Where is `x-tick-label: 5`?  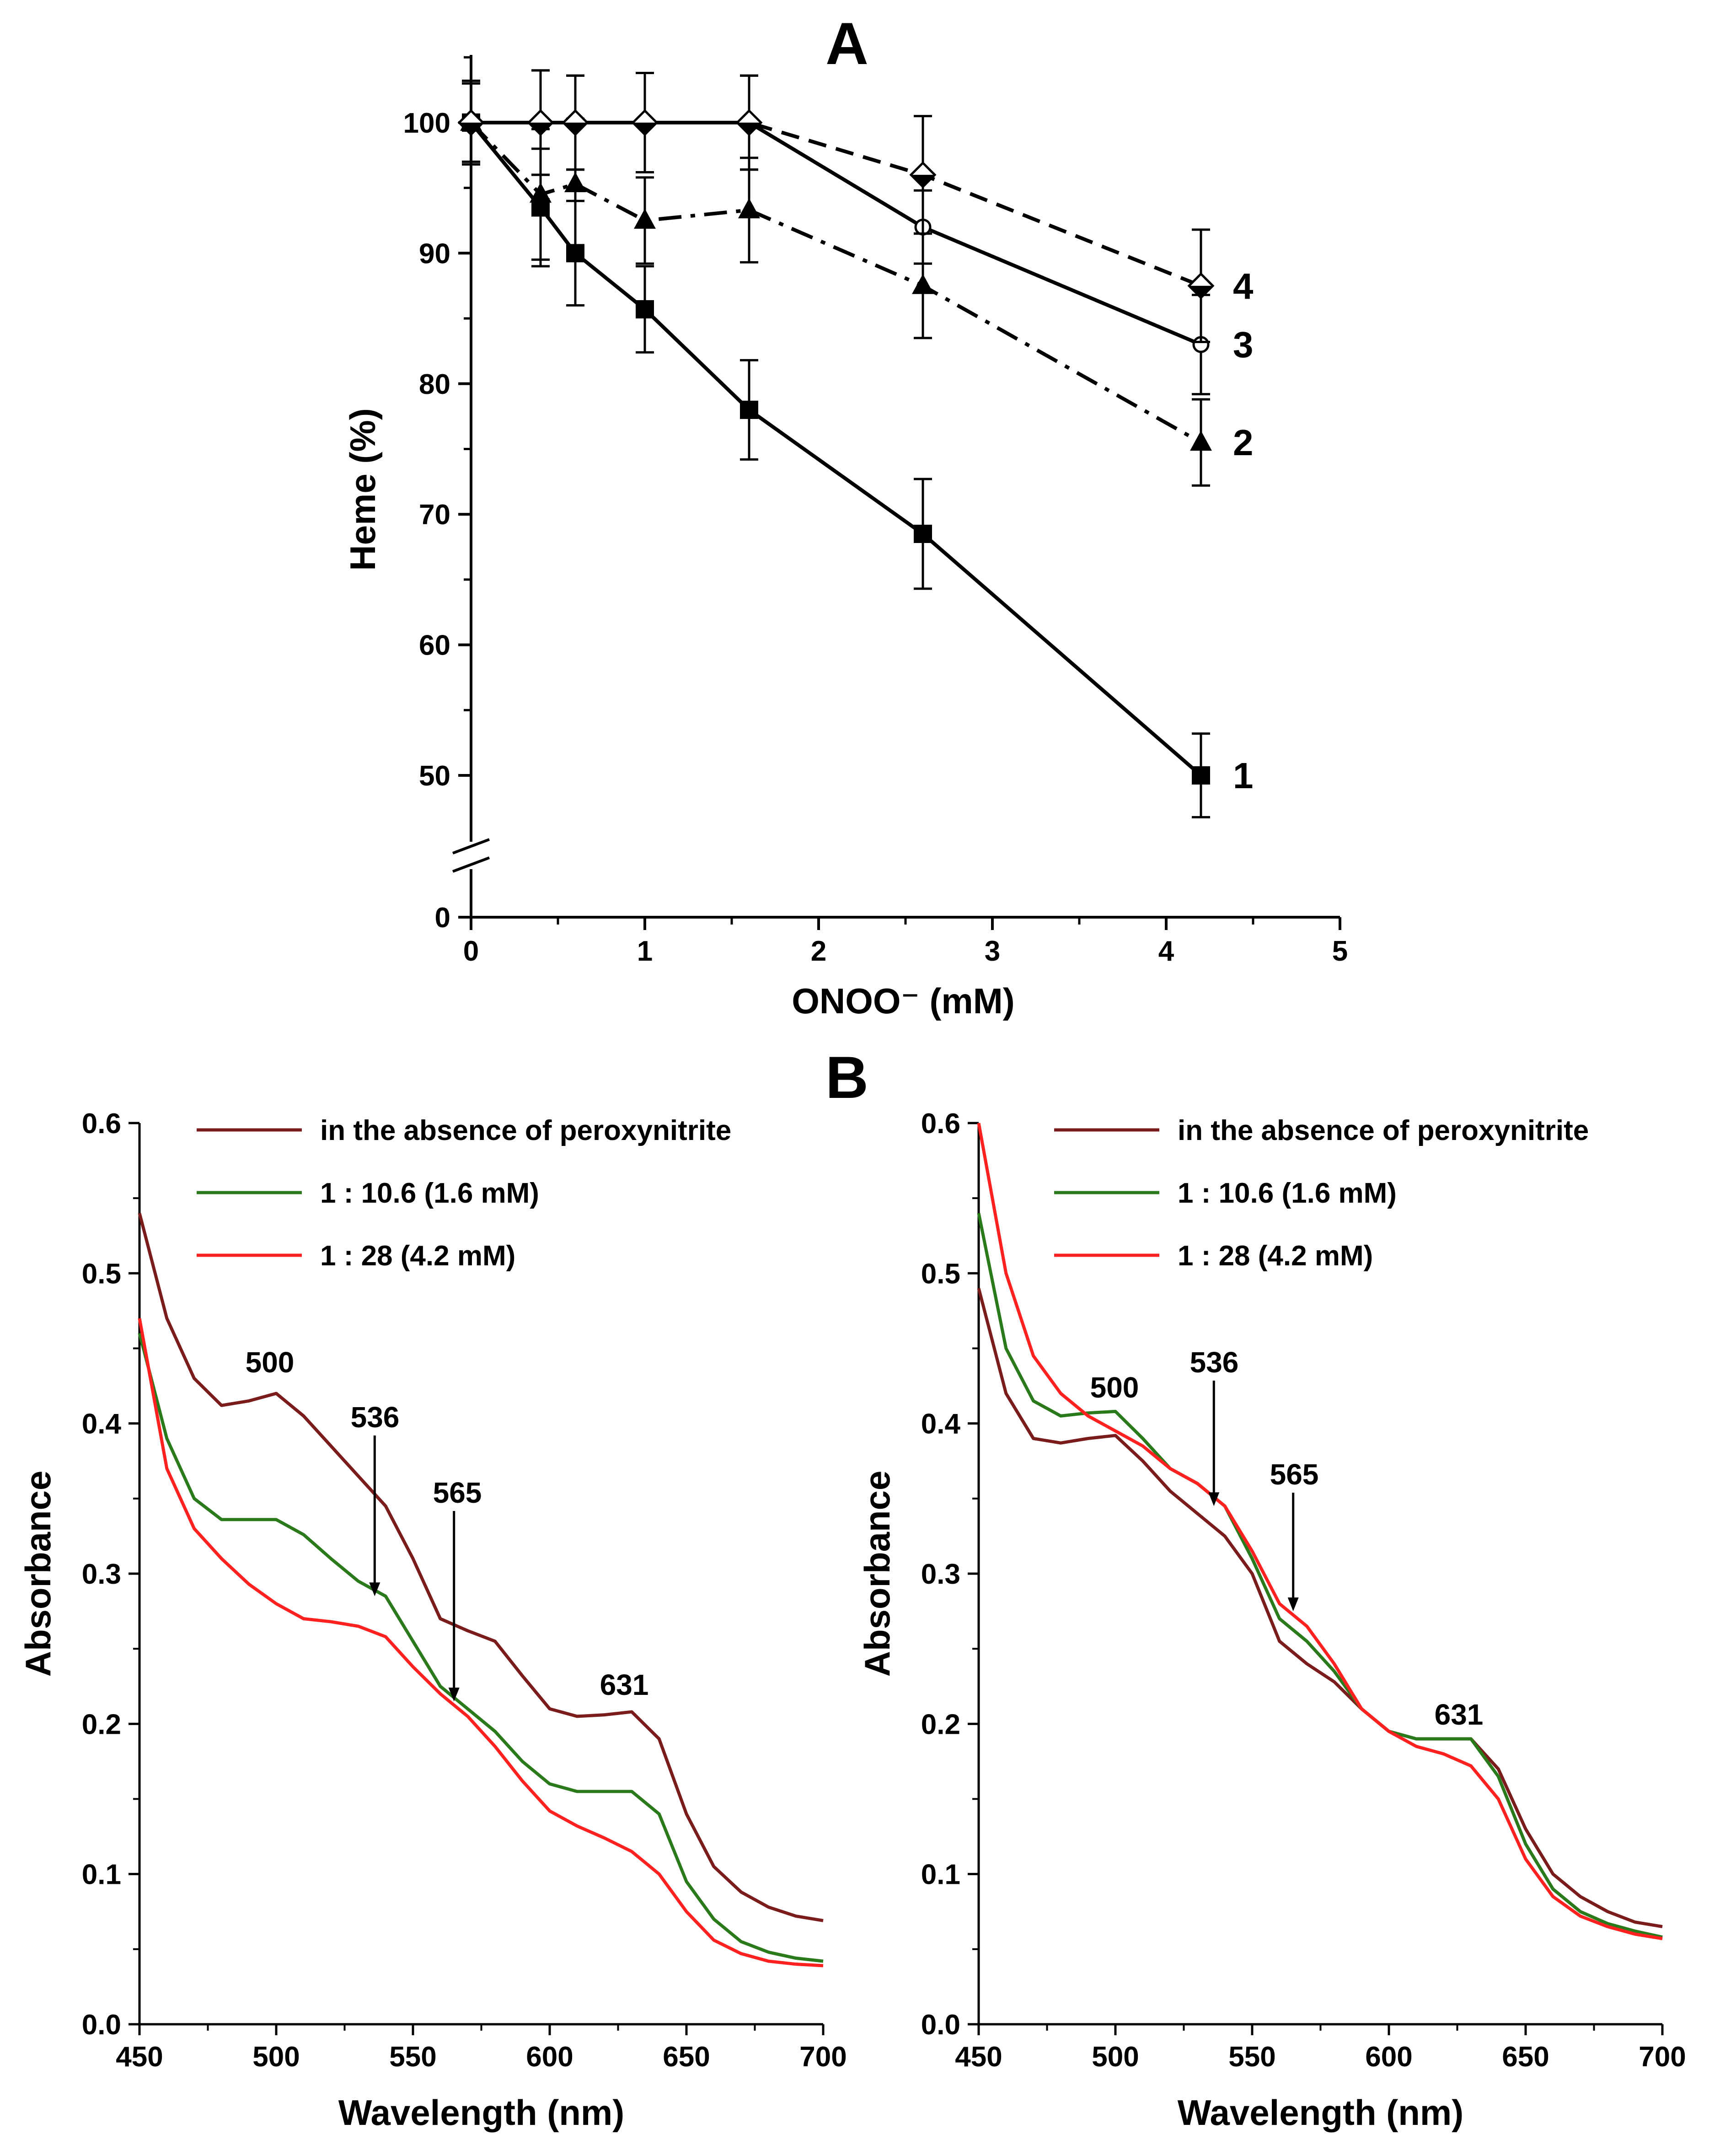
x-tick-label: 5 is located at coordinates (1340, 952).